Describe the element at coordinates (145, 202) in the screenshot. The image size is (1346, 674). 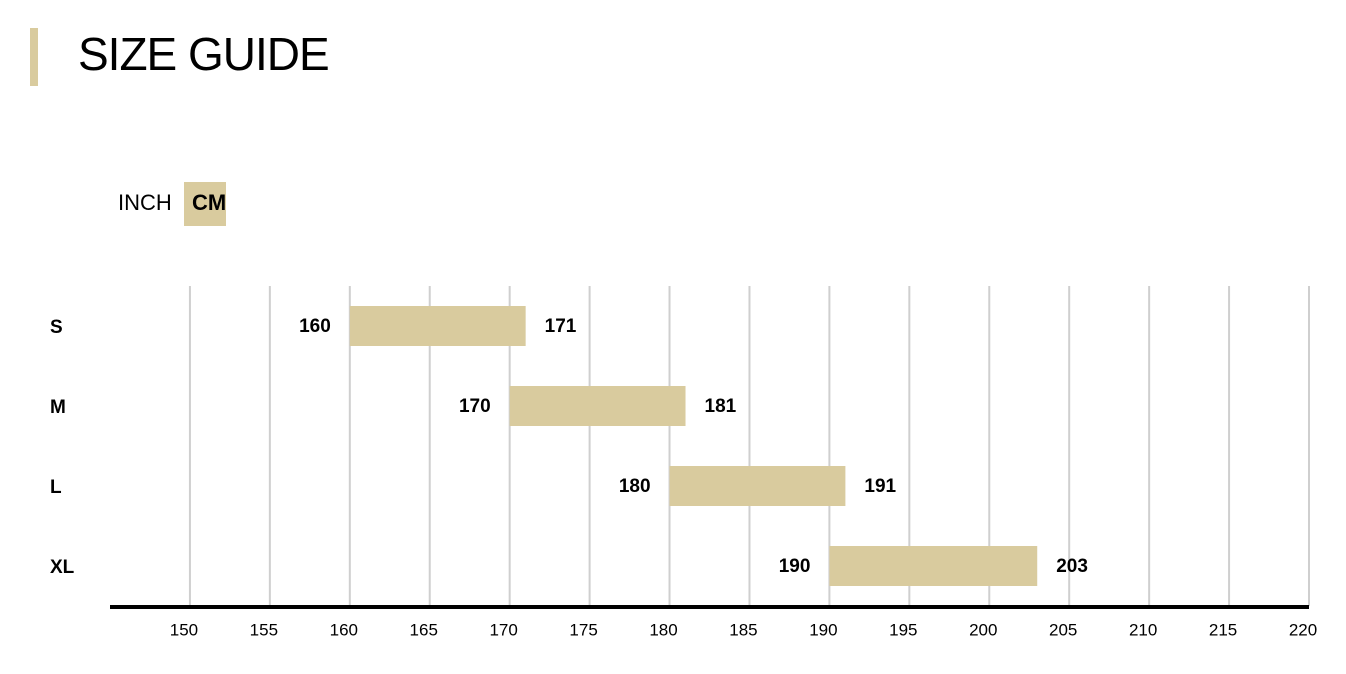
I see `toggle-option: INCH` at that location.